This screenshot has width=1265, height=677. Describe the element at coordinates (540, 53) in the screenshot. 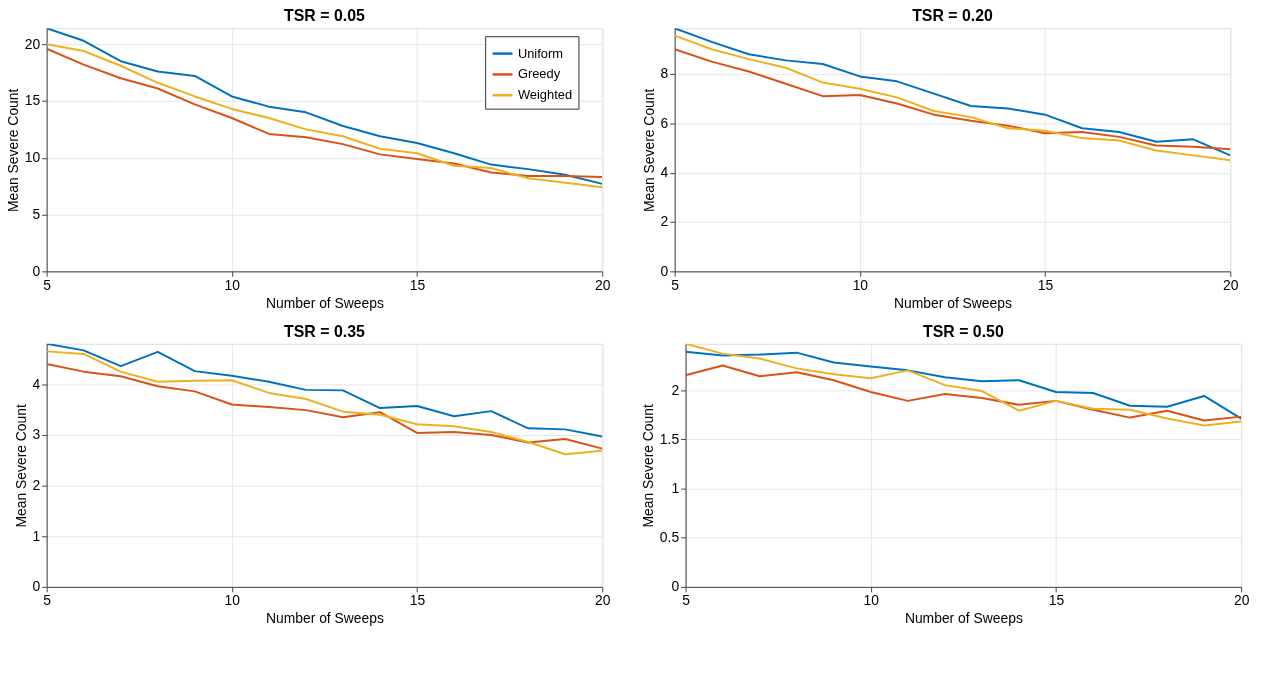

I see `legend-label: Uniform` at that location.